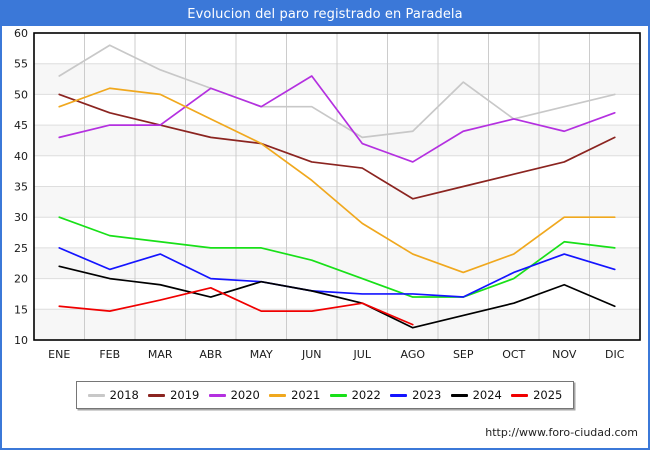 The width and height of the screenshot is (650, 450). What do you see at coordinates (21, 64) in the screenshot?
I see `svg-text: 55` at bounding box center [21, 64].